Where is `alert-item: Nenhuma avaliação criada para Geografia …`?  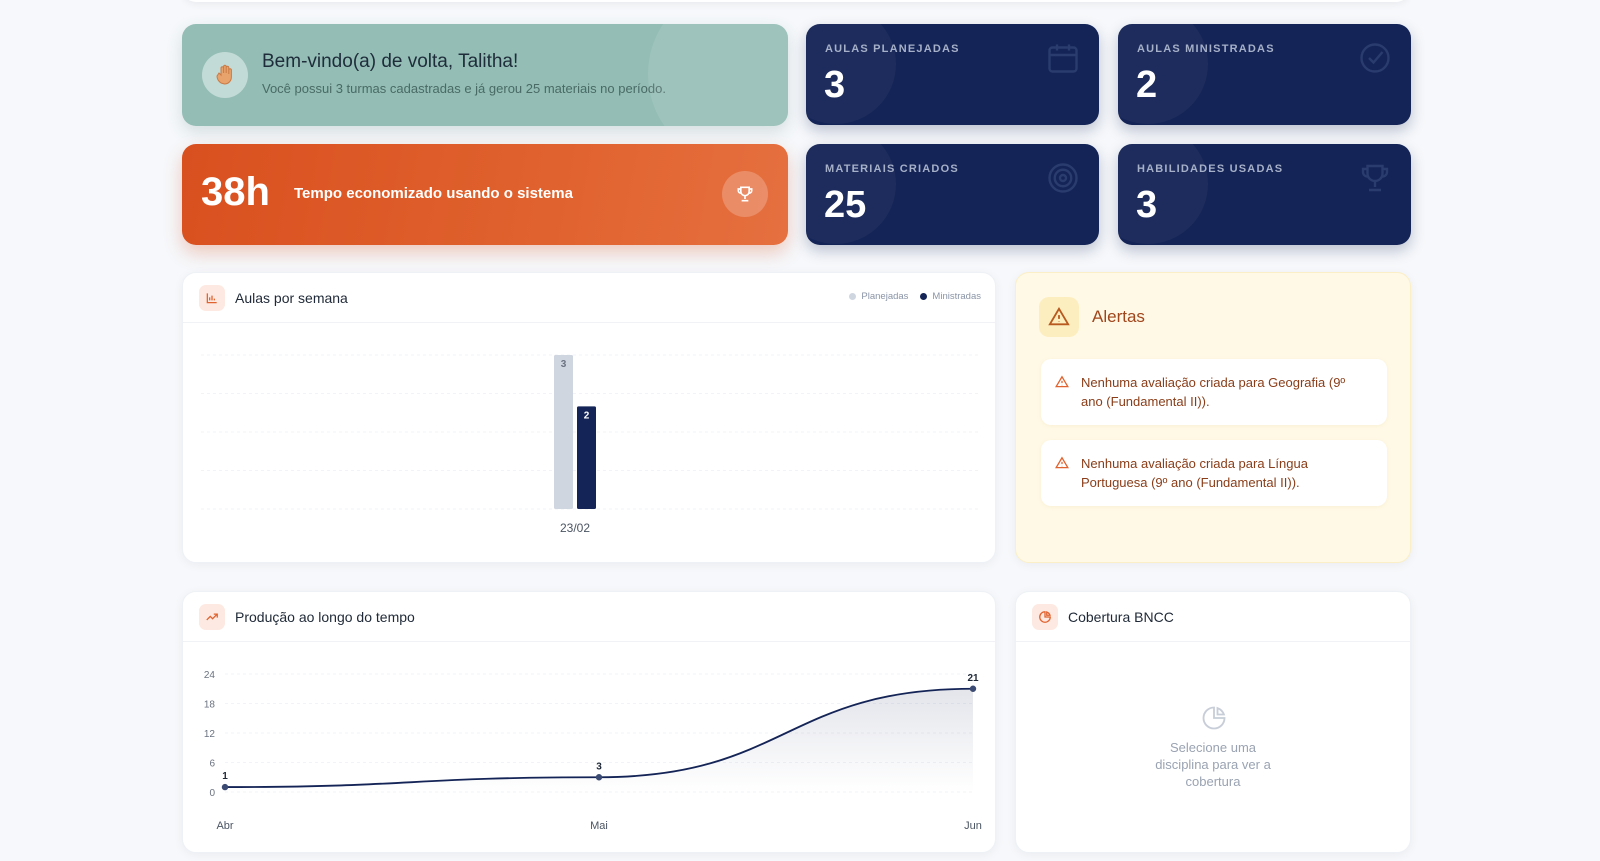 alert-item: Nenhuma avaliação criada para Geografia … is located at coordinates (1214, 392).